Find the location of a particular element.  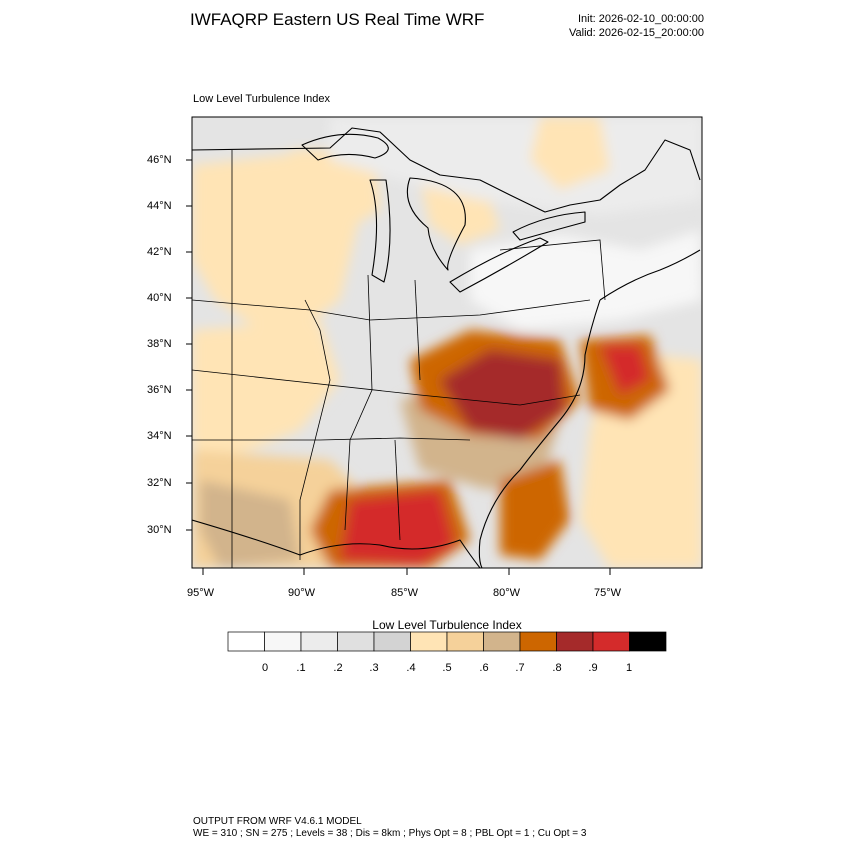

colorbar-tick: .4 is located at coordinates (411, 668).